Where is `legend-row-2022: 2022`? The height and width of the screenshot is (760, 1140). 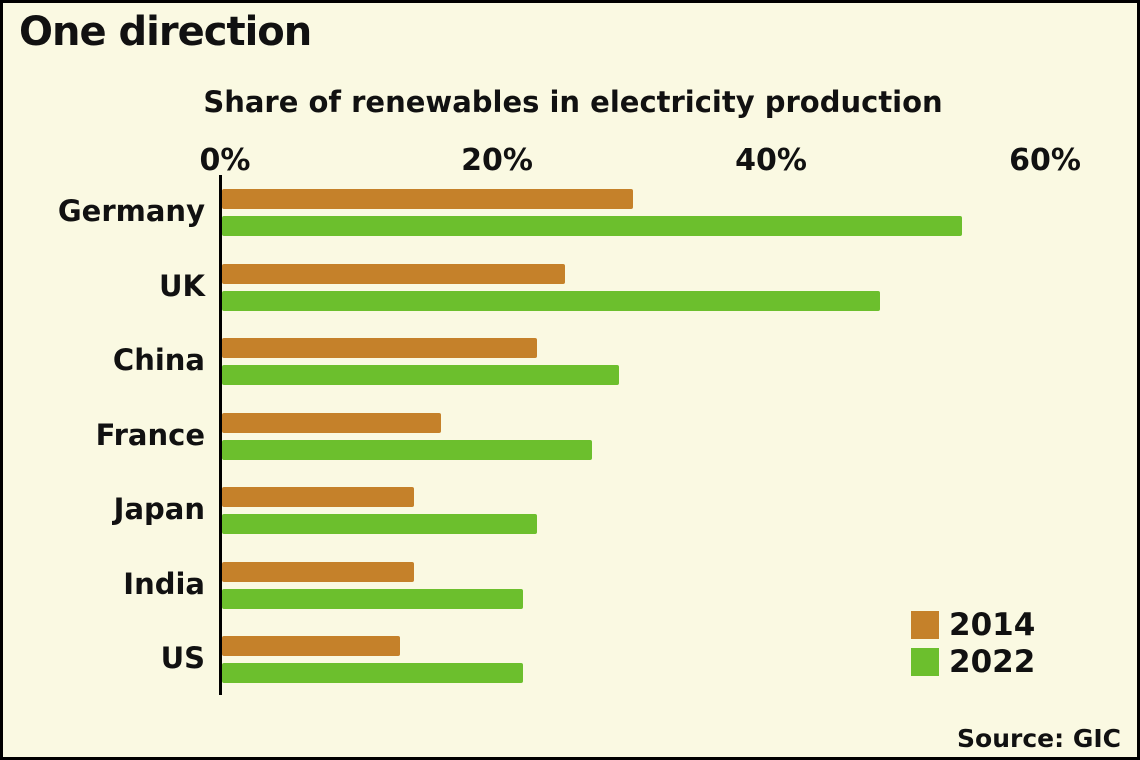
legend-row-2022: 2022 is located at coordinates (973, 662).